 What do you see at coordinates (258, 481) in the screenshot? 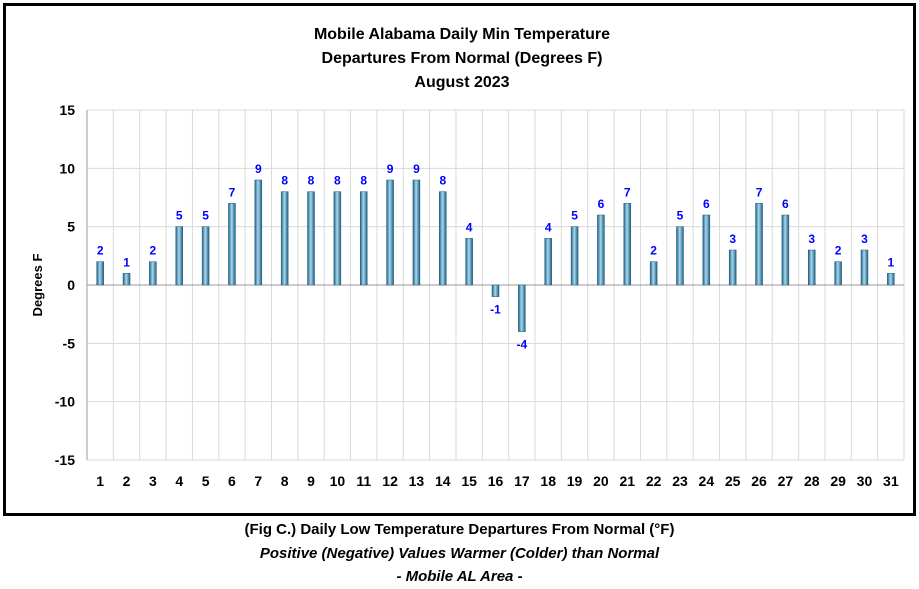
I see `x-tick-label: 7` at bounding box center [258, 481].